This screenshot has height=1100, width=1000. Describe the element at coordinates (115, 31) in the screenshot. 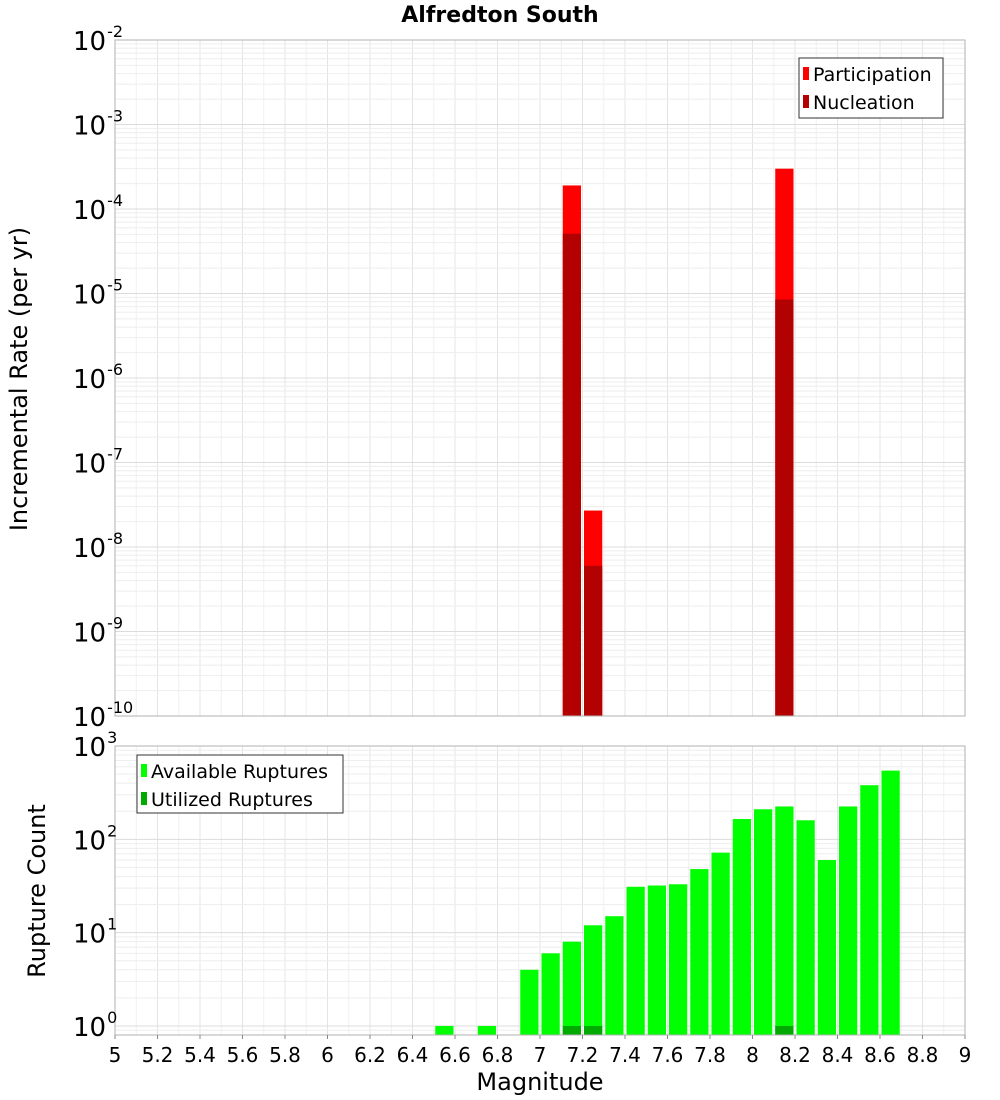

I see `y-tick-exponent: -2` at that location.